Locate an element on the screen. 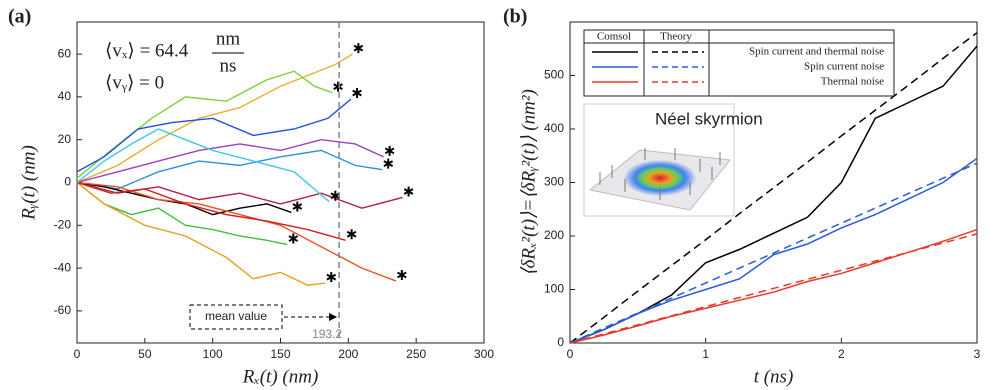 This screenshot has height=390, width=997. y-axis-label: Rᵧ(t) (nm) is located at coordinates (28, 183).